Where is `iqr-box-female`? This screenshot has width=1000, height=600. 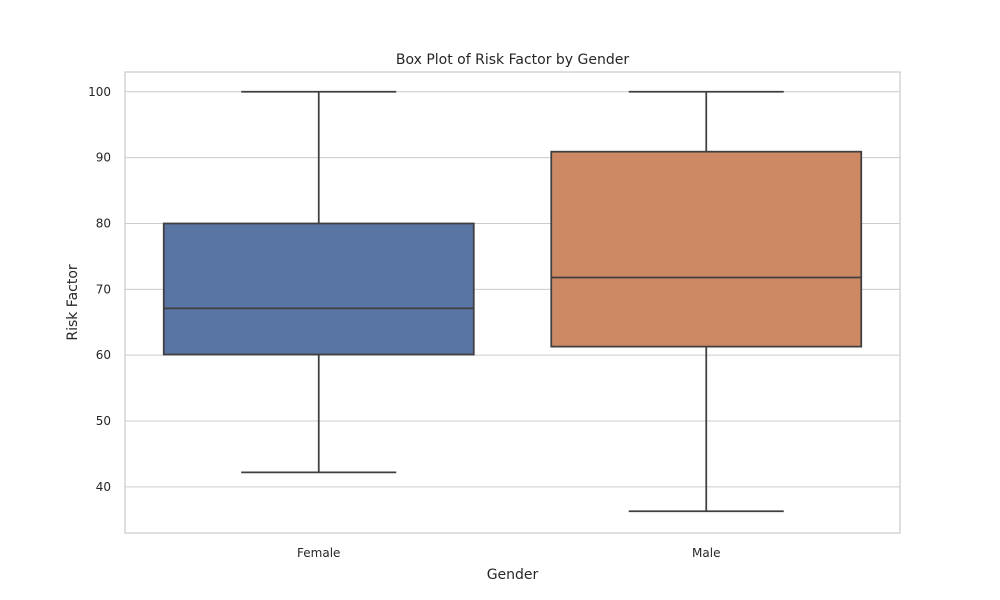
iqr-box-female is located at coordinates (318, 289).